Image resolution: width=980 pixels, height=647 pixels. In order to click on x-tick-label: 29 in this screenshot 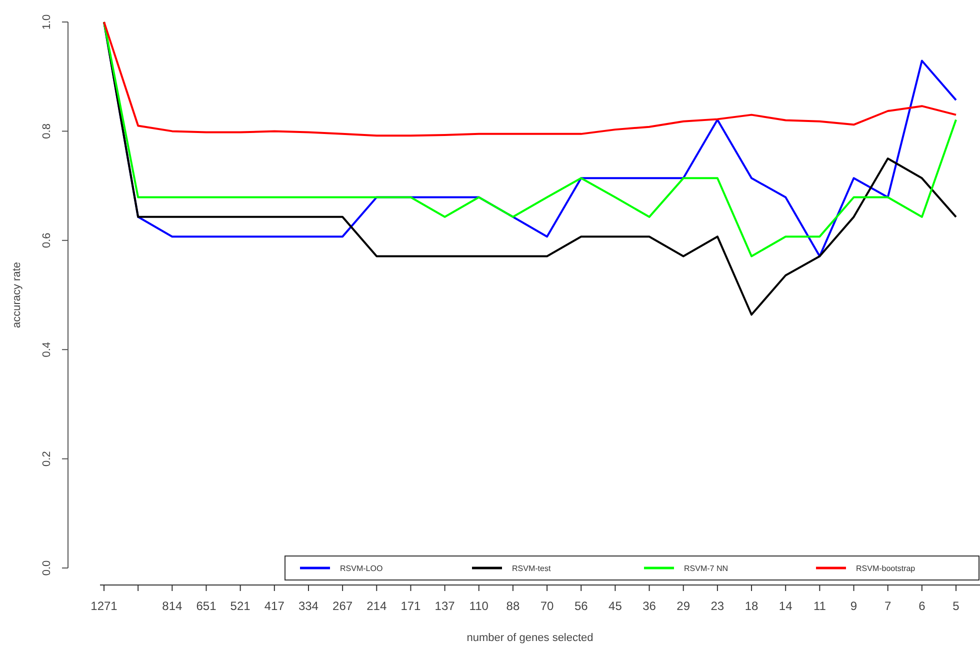, I will do `click(683, 606)`.